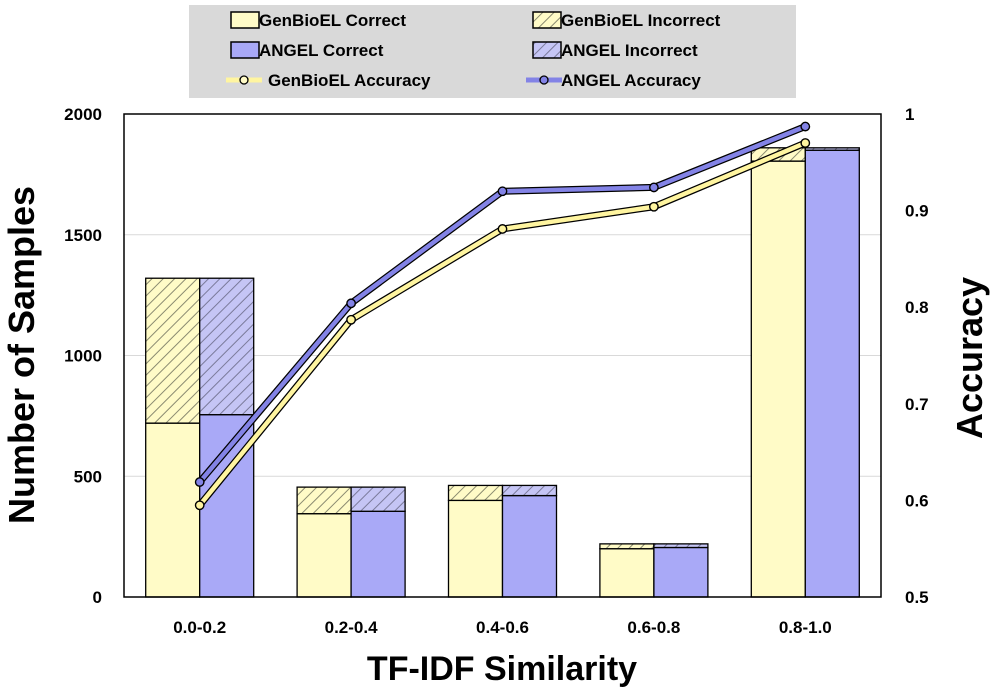 The image size is (997, 692). What do you see at coordinates (629, 50) in the screenshot?
I see `legend-label-angel-incorrect: ANGEL Incorrect` at bounding box center [629, 50].